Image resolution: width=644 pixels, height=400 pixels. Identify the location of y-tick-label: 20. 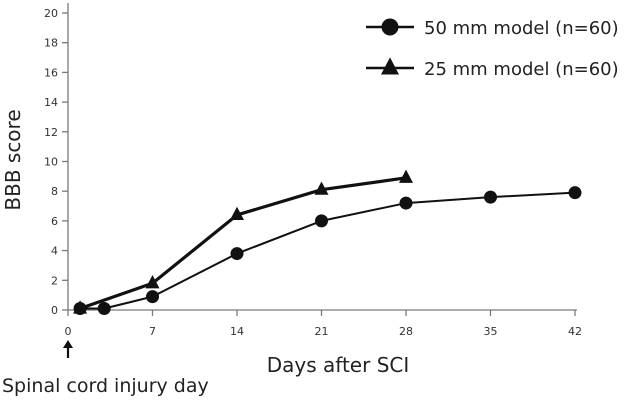
(51, 13).